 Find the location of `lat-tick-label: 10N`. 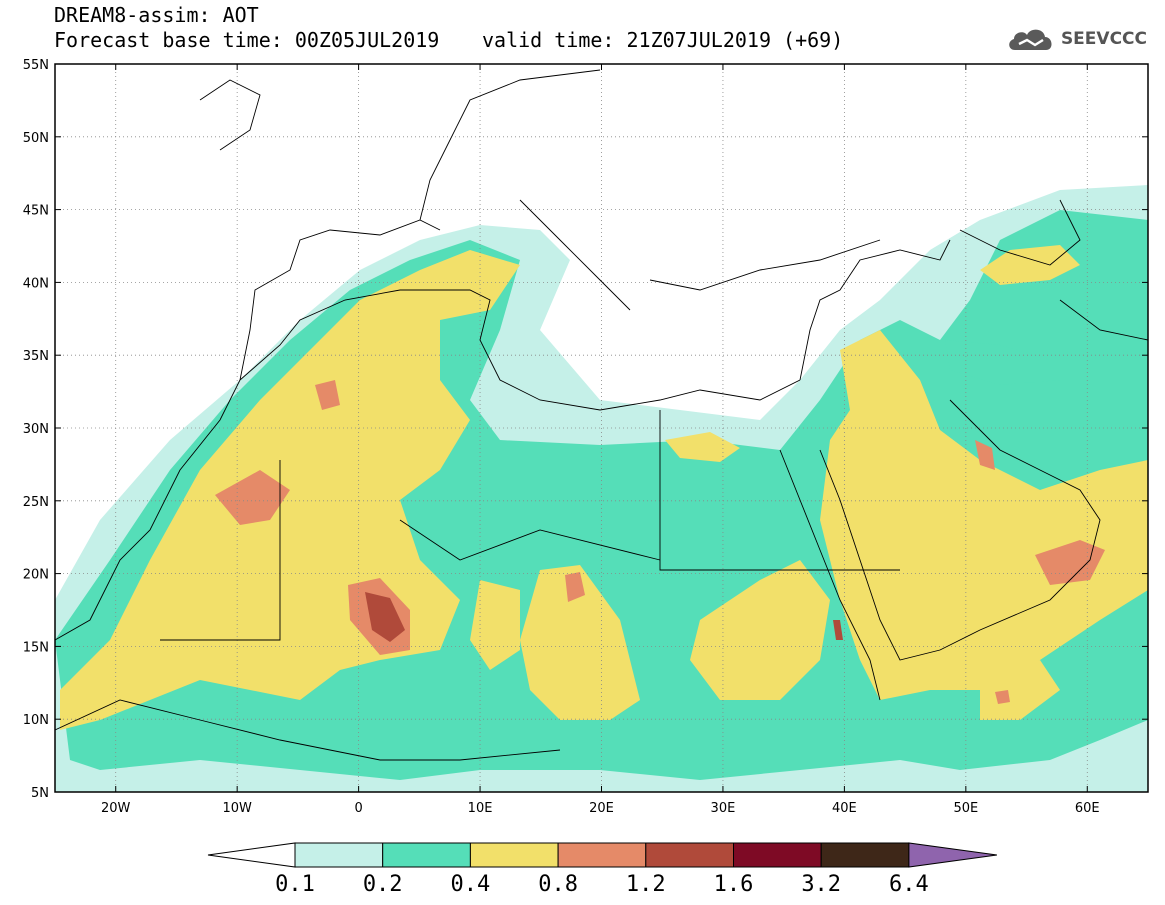

lat-tick-label: 10N is located at coordinates (36, 720).